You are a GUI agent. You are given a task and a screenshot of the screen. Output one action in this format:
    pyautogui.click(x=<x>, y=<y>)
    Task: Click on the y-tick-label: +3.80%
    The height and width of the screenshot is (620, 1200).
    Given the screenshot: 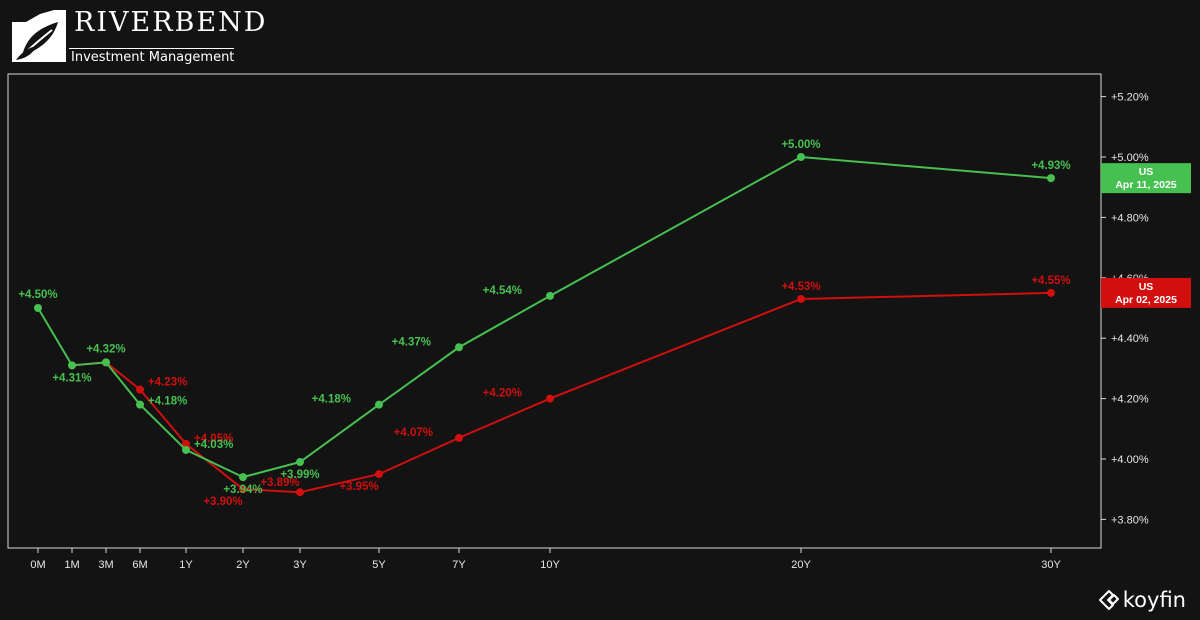 What is the action you would take?
    pyautogui.click(x=1130, y=520)
    